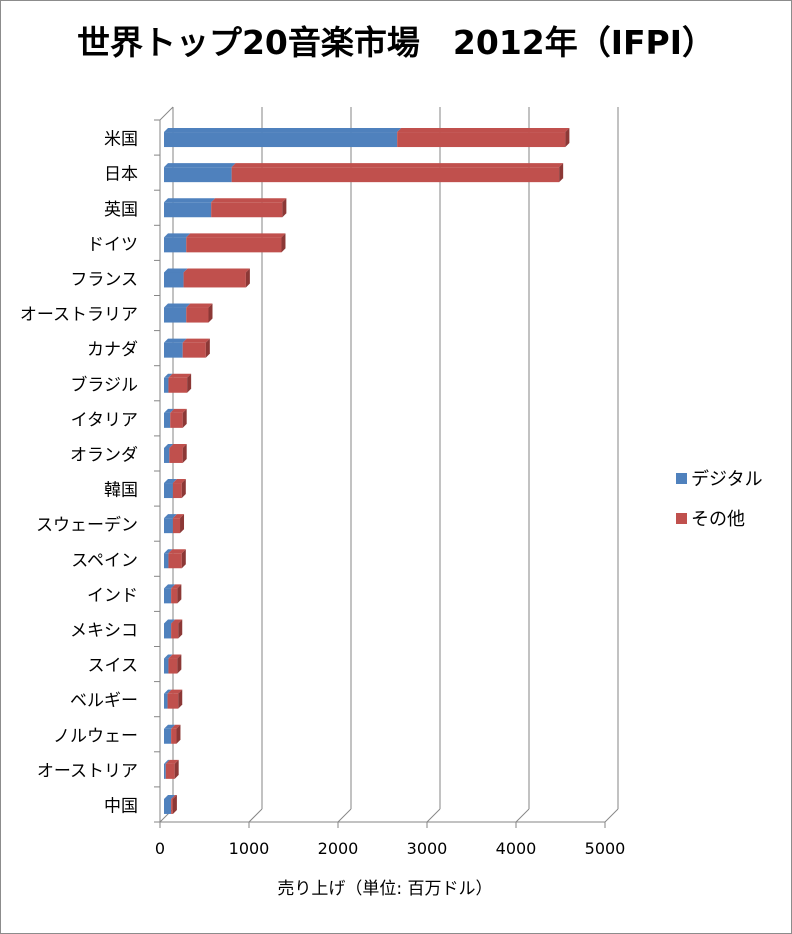 This screenshot has width=792, height=934. Describe the element at coordinates (390, 848) in the screenshot. I see `x-axis-labels: 0 1000 2000 3000 4000 5000` at that location.